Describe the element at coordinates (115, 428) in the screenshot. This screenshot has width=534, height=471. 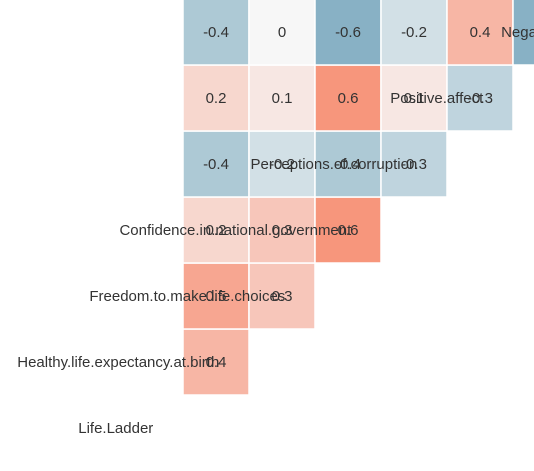
I see `variable-label: Life.Ladder` at that location.